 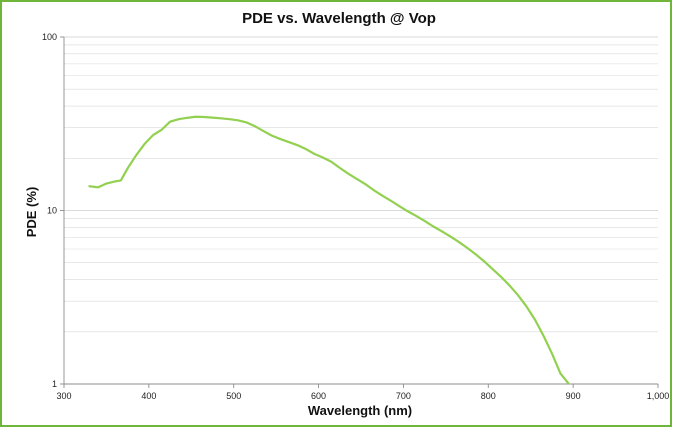 I want to click on y-axis-title: PDE (%), so click(x=31, y=212).